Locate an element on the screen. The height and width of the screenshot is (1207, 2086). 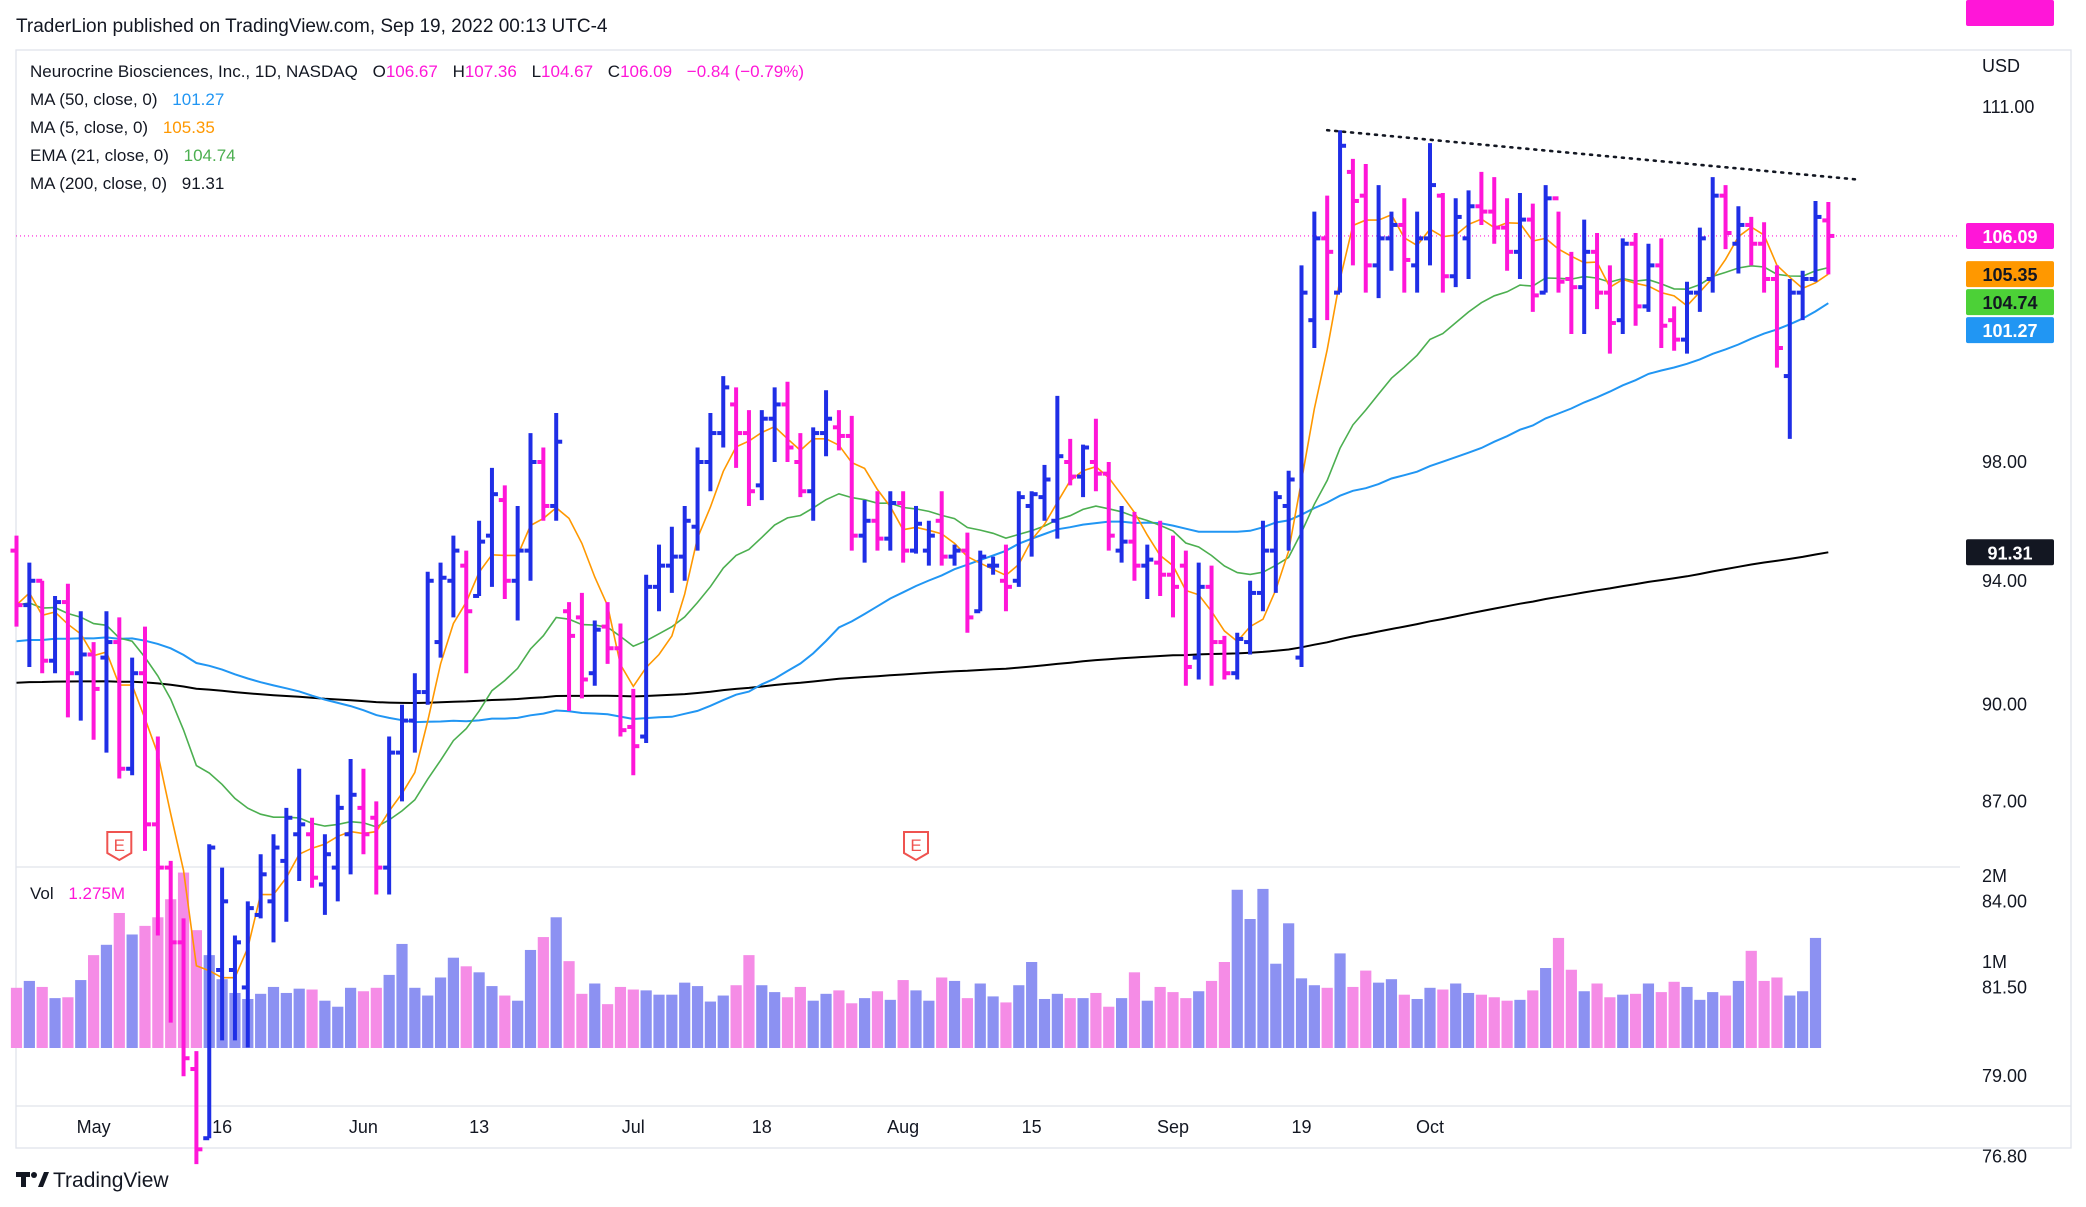
svg-text: MA (5, close, 0) 105.35 is located at coordinates (122, 127).